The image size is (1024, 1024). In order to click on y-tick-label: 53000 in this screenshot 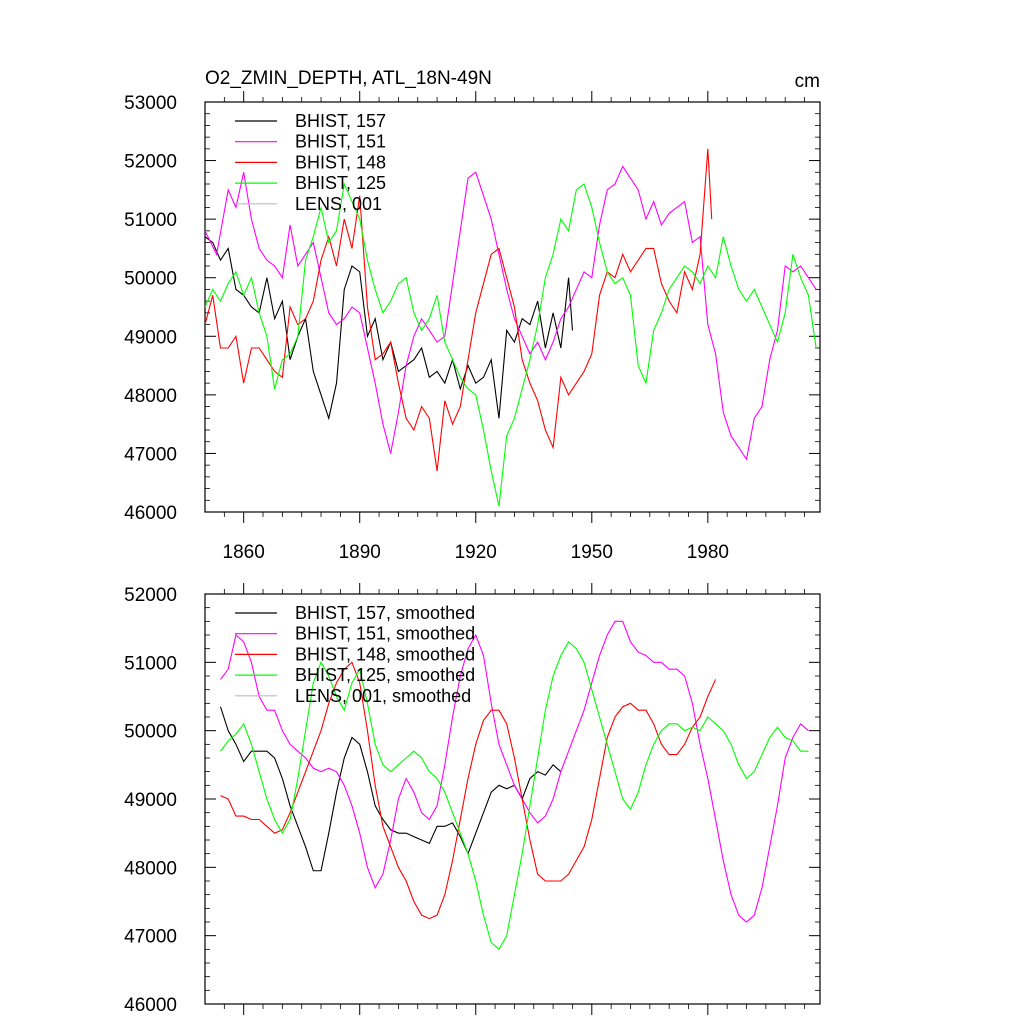, I will do `click(150, 103)`.